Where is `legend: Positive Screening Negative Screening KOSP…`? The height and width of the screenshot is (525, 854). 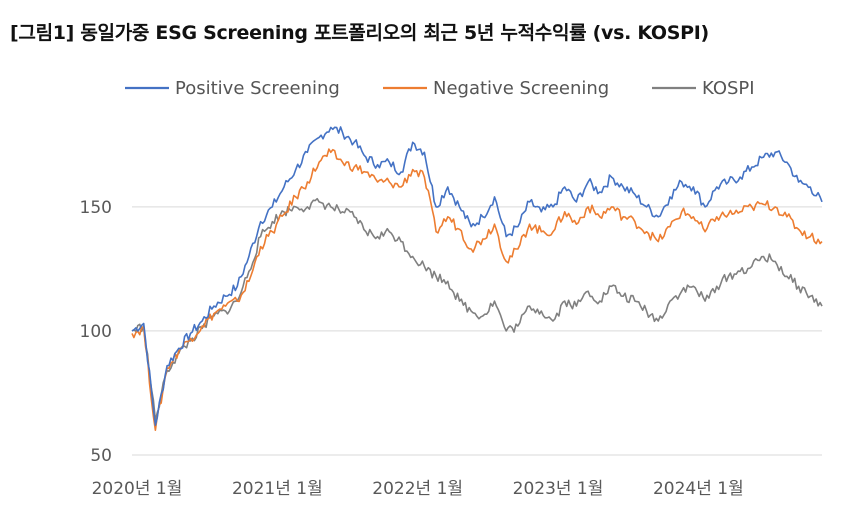 legend: Positive Screening Negative Screening KOSP… is located at coordinates (440, 88).